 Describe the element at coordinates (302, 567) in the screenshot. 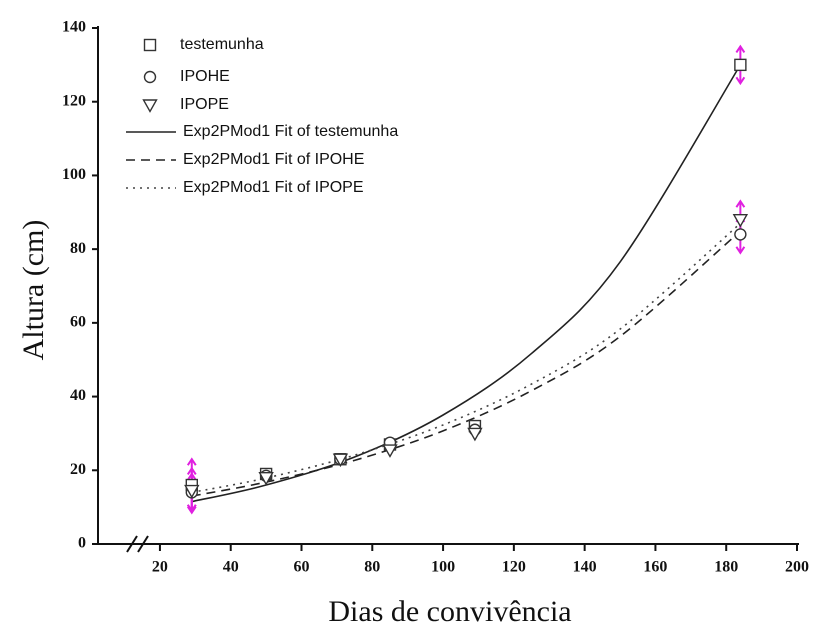

I see `x-tick-label: 60` at that location.